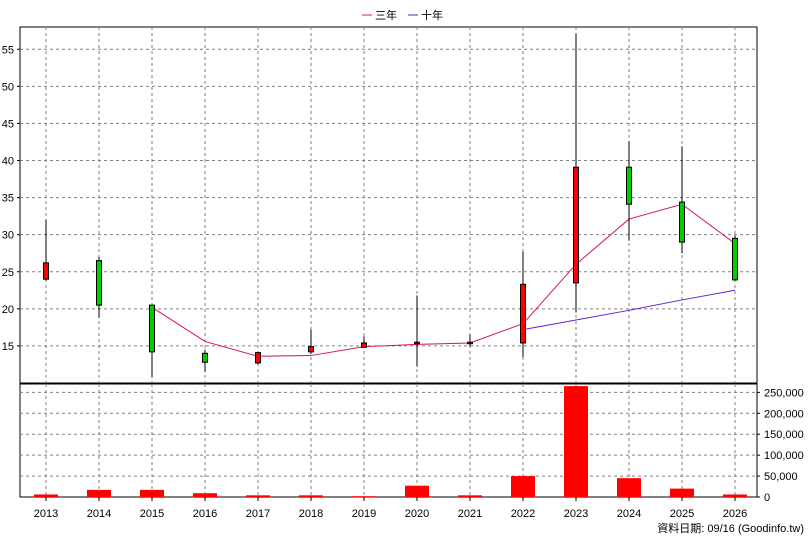 The width and height of the screenshot is (808, 545). I want to click on price-tick-label: 20, so click(8, 310).